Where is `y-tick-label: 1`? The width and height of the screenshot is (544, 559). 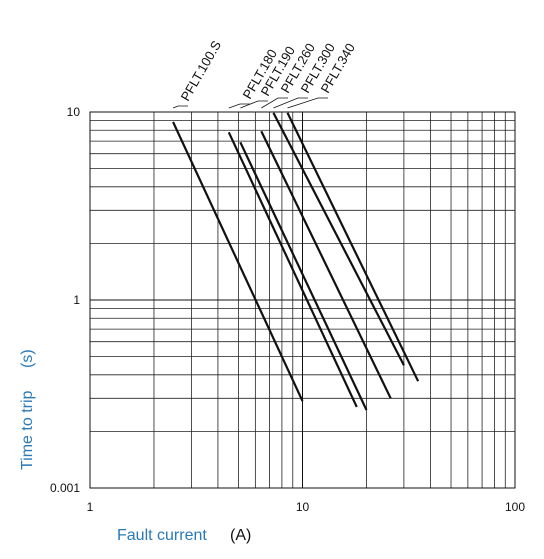 y-tick-label: 1 is located at coordinates (76, 300).